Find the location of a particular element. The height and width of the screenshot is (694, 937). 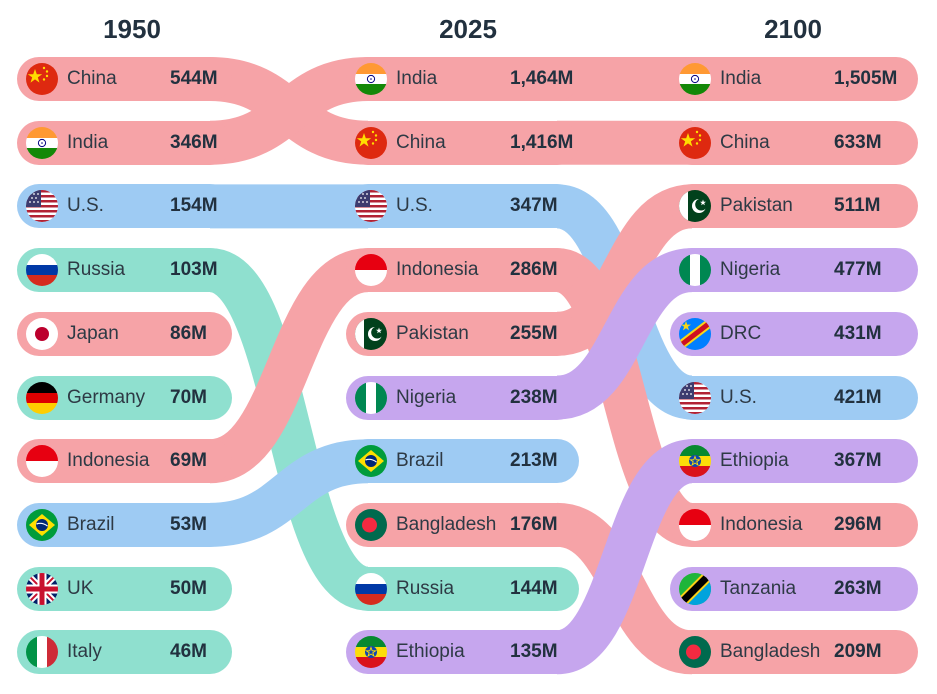

ribbon-russia-1950-2025 is located at coordinates (289, 429).